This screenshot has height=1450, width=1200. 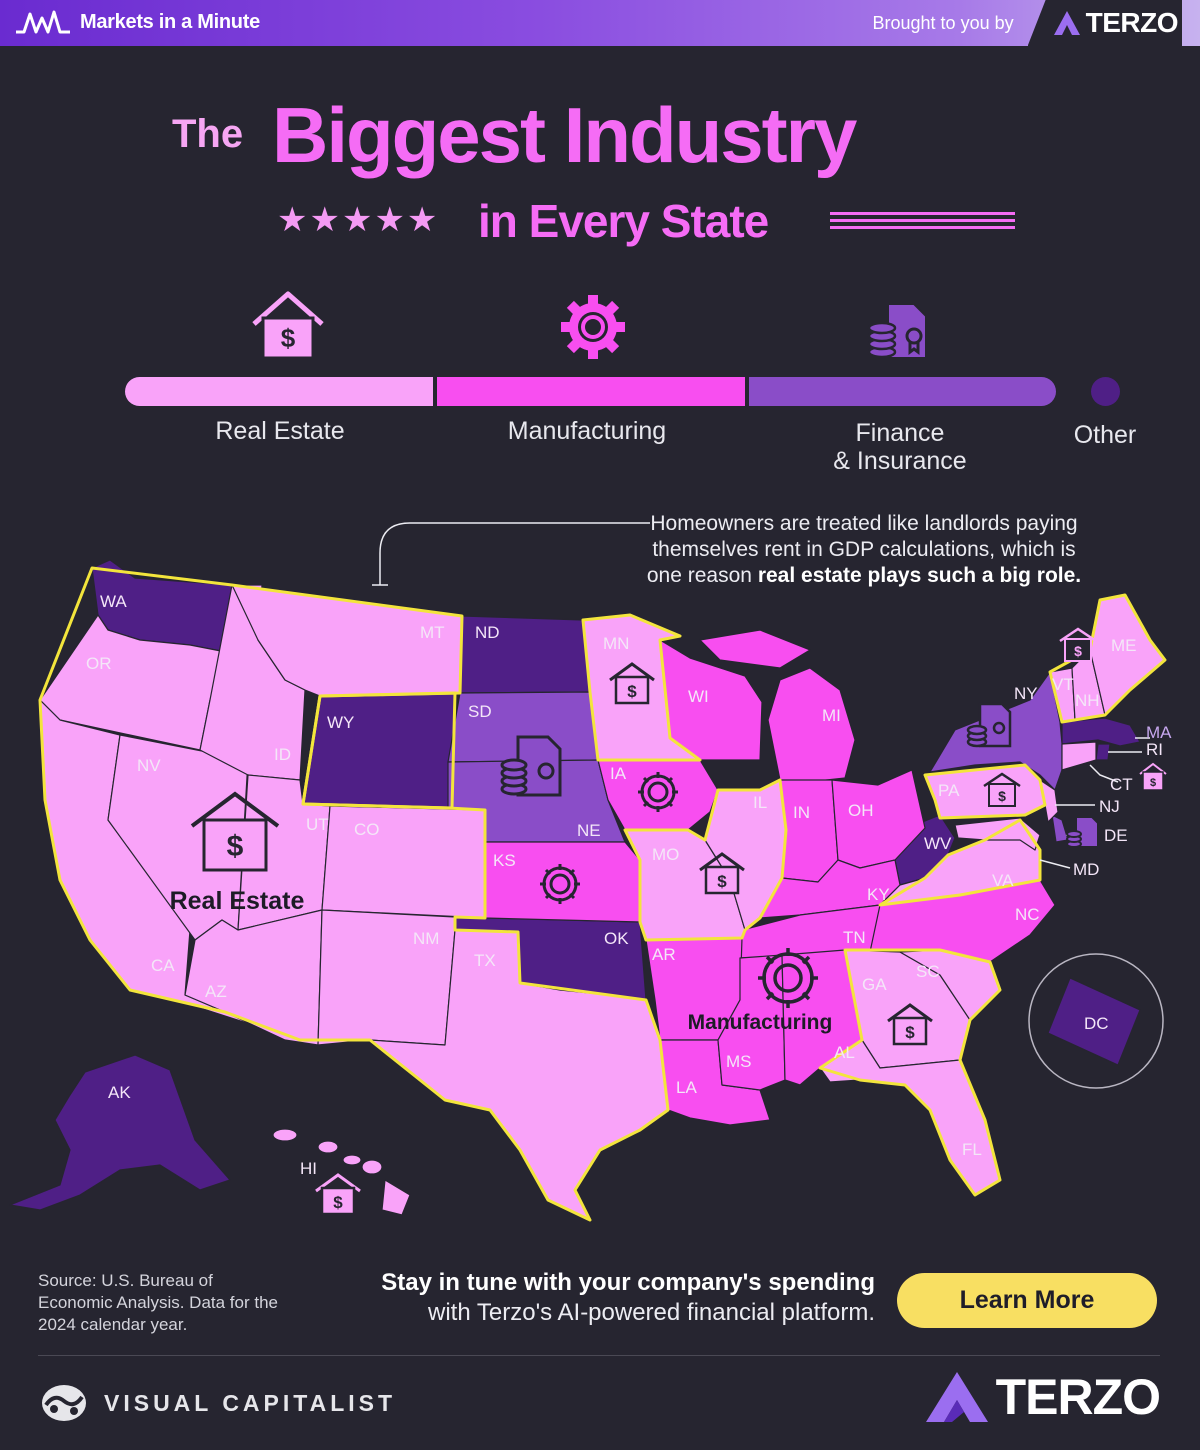 What do you see at coordinates (1124, 645) in the screenshot?
I see `state-label-me: ME` at bounding box center [1124, 645].